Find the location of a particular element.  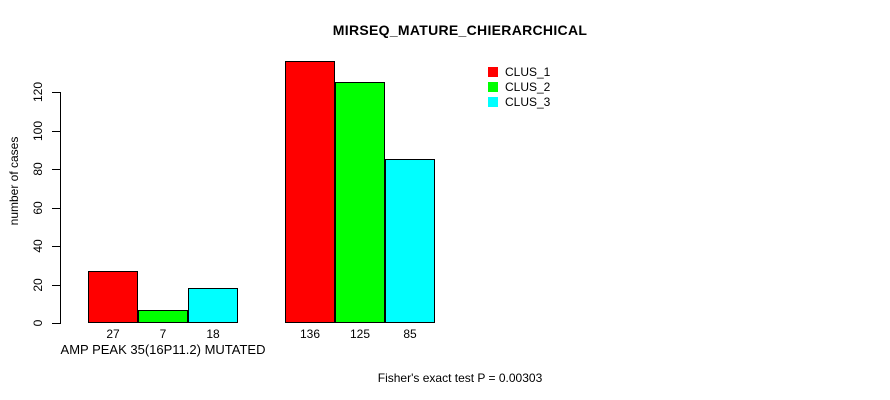

fisher-test-annotation: Fisher's exact test P = 0.00303 is located at coordinates (460, 378).